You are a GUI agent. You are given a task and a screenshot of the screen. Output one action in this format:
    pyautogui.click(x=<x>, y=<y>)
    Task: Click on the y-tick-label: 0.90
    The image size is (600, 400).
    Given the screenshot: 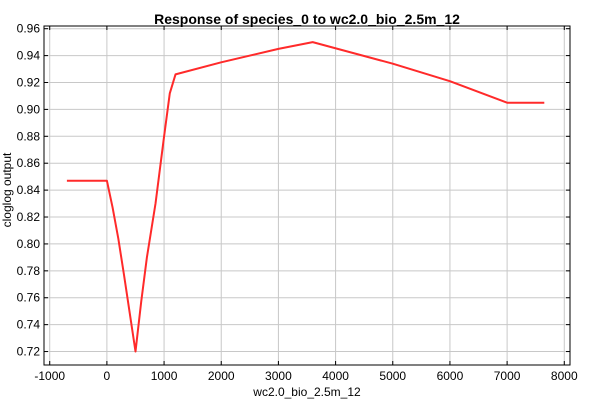 What is the action you would take?
    pyautogui.click(x=29, y=109)
    